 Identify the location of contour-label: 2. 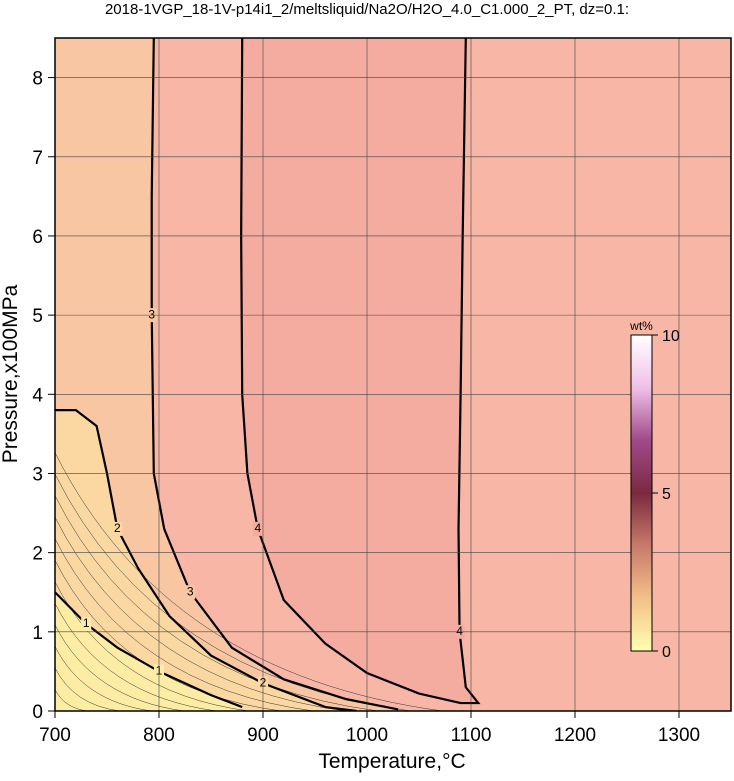
(117, 528).